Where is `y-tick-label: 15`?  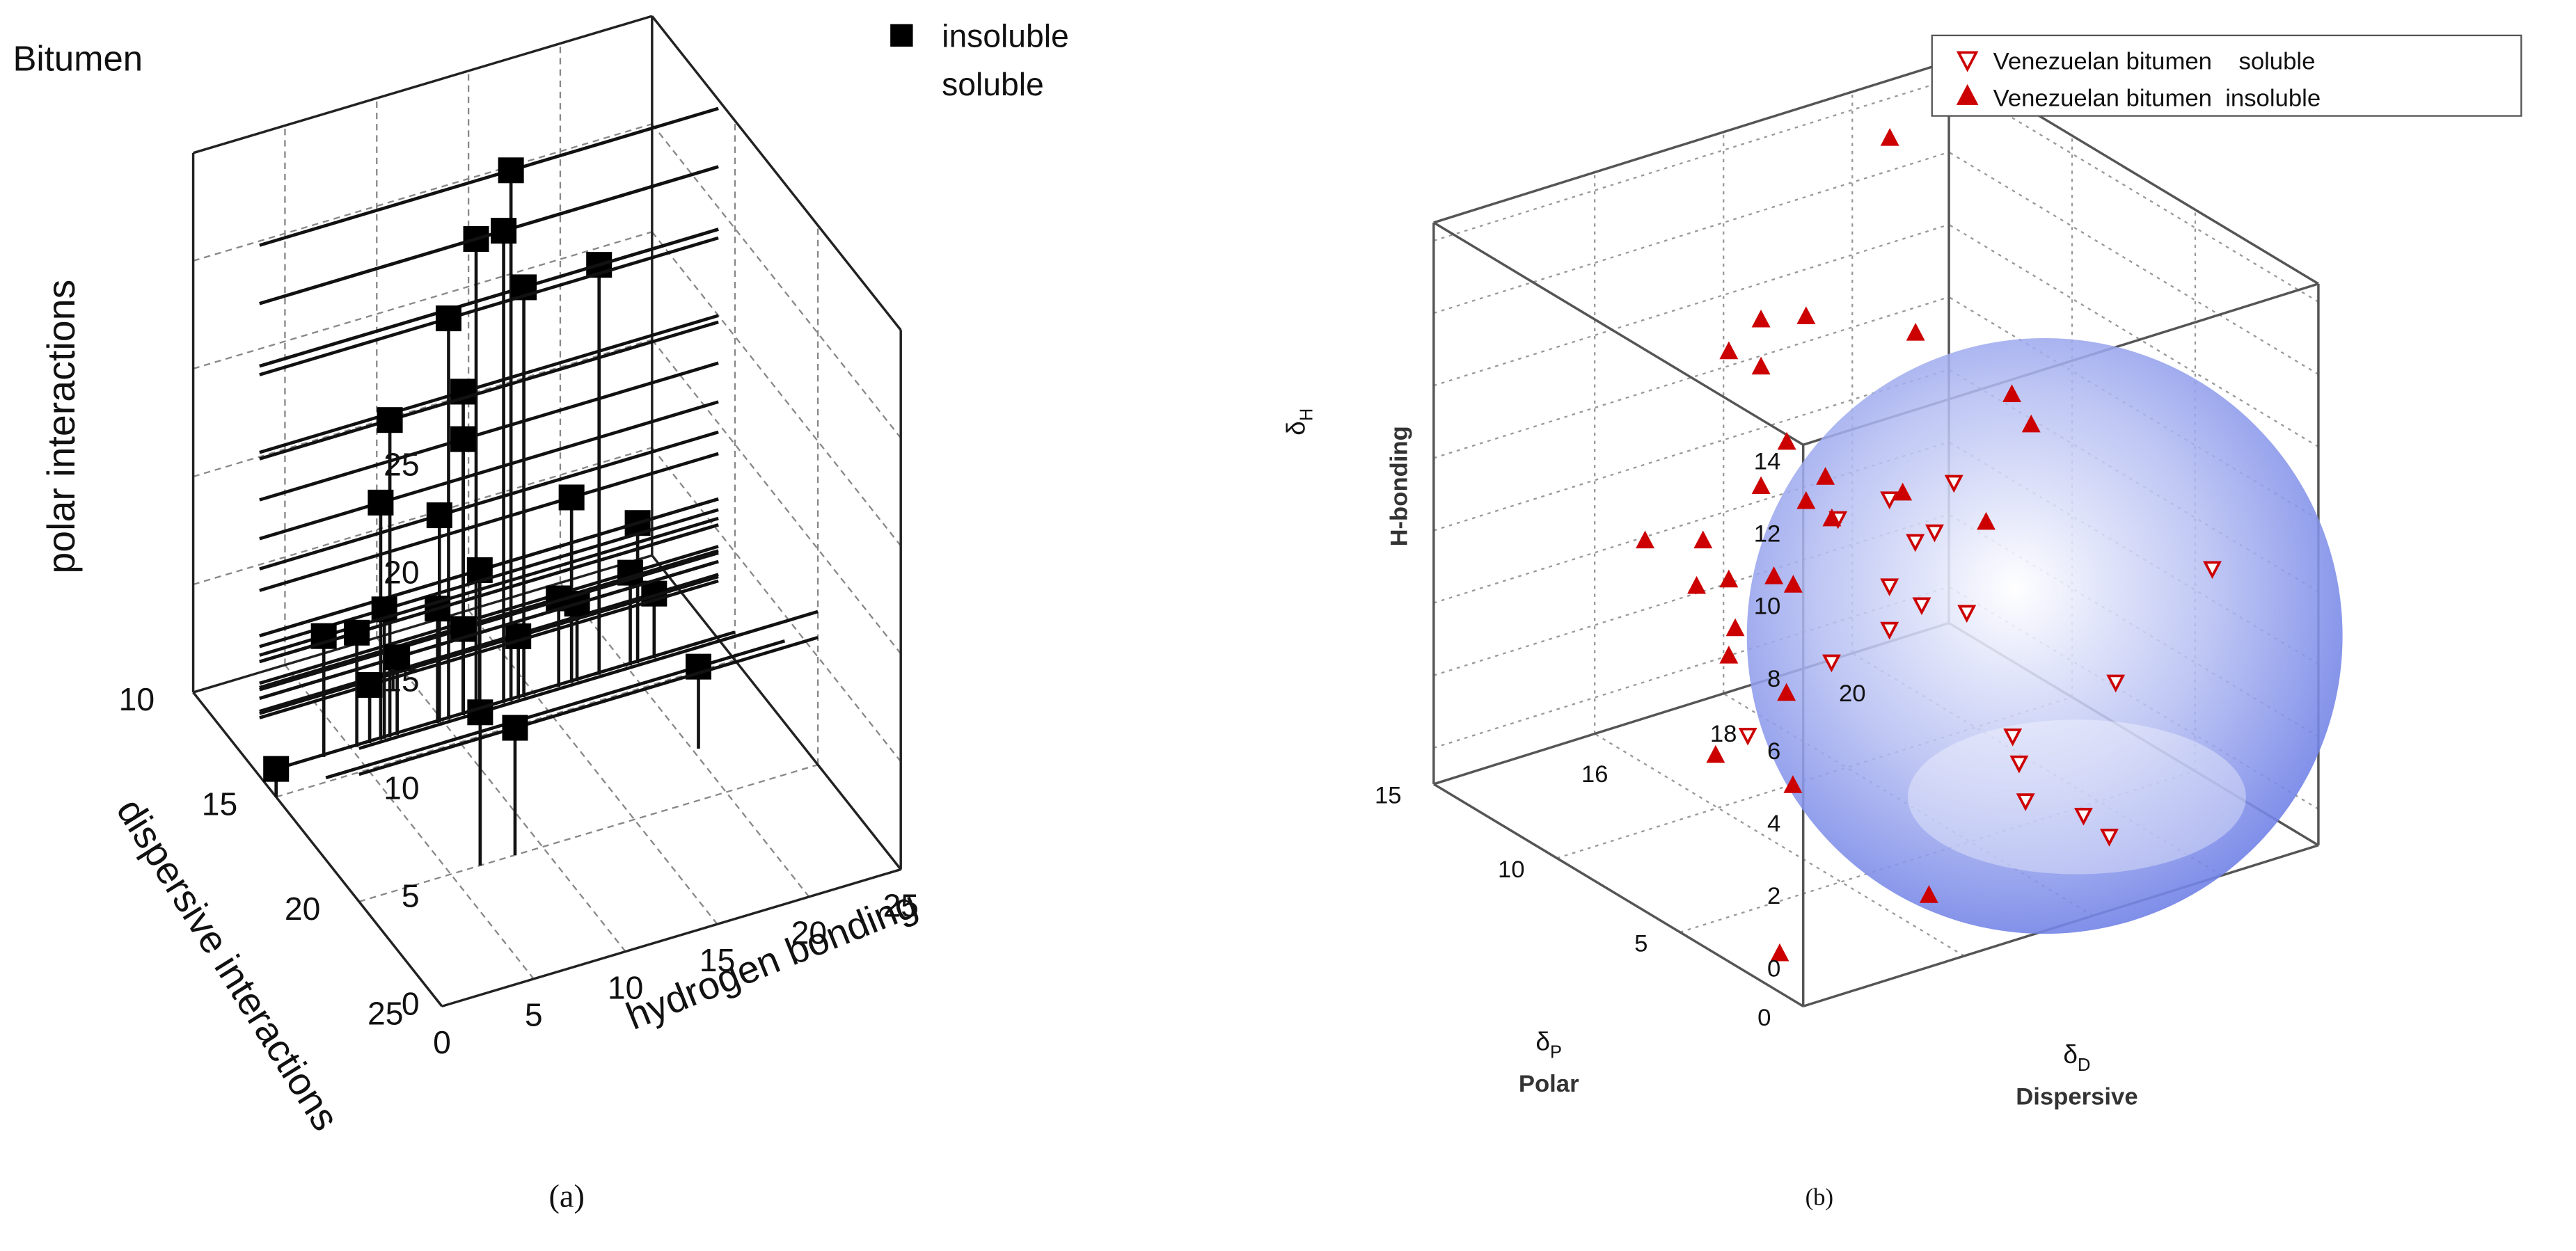
y-tick-label: 15 is located at coordinates (1388, 796).